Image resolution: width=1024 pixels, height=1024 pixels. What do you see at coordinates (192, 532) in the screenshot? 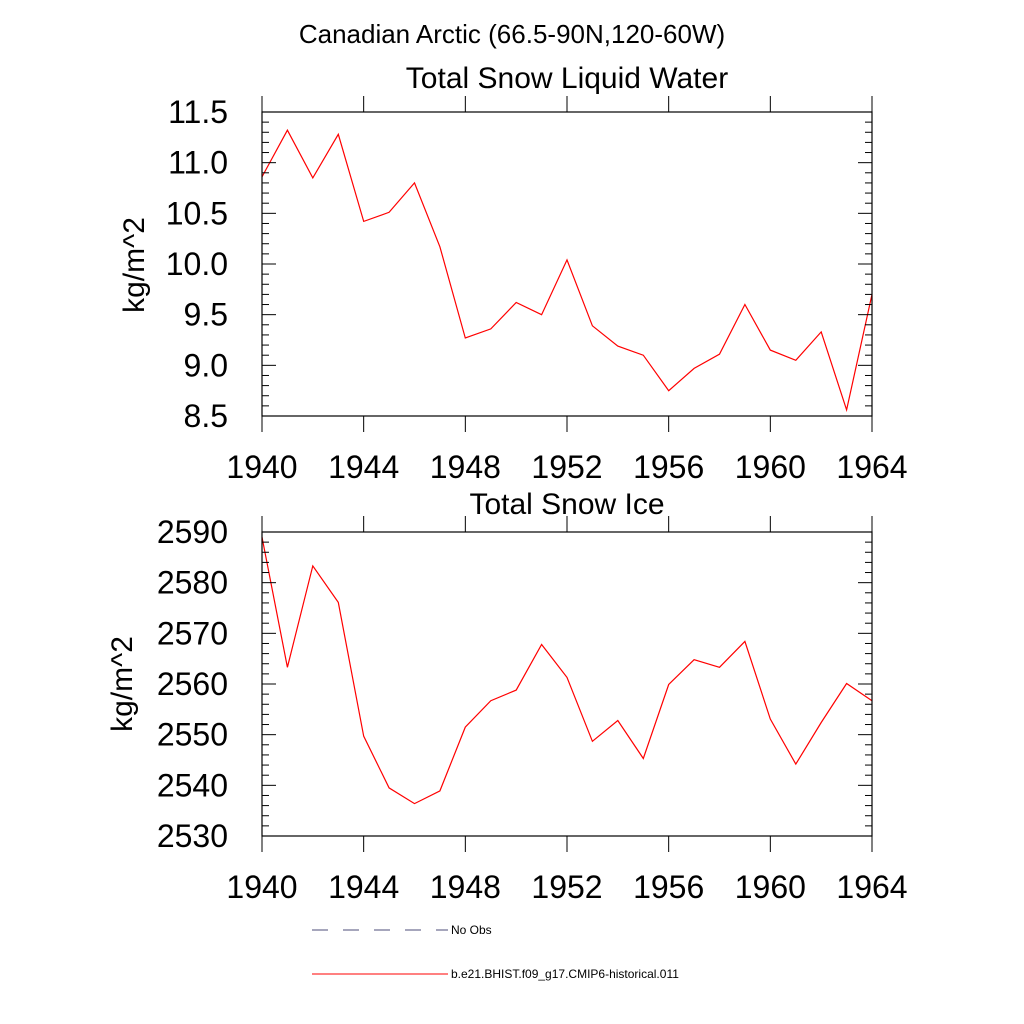
I see `y-tick-label: 2590` at bounding box center [192, 532].